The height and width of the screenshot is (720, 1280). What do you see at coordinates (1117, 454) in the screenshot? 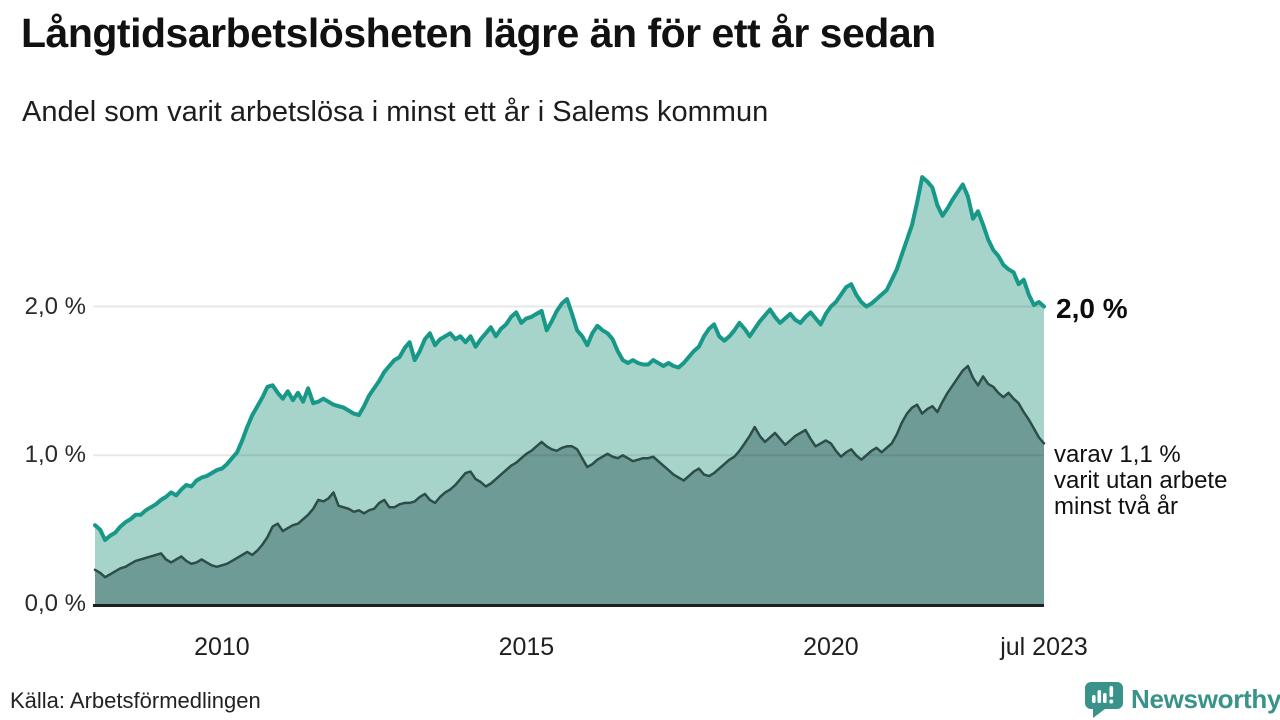
I see `annotation-line: varav 1,1 %` at bounding box center [1117, 454].